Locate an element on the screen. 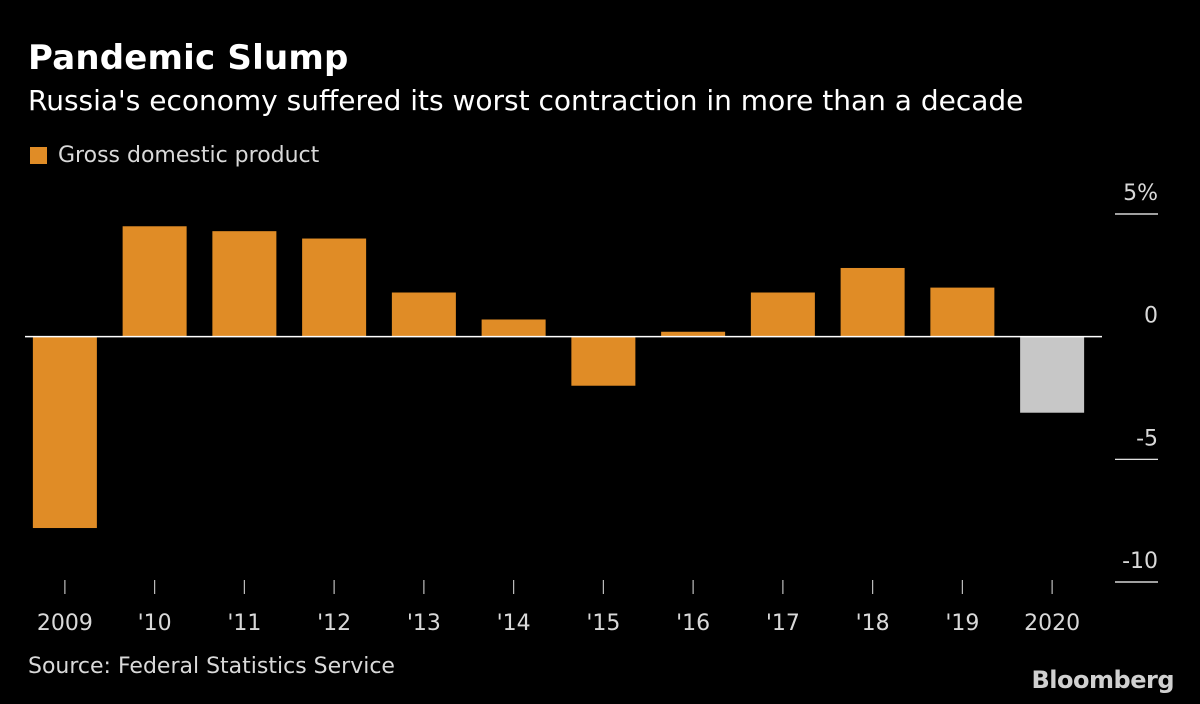 The image size is (1200, 704). y-tick-label-2: -5 is located at coordinates (1147, 438).